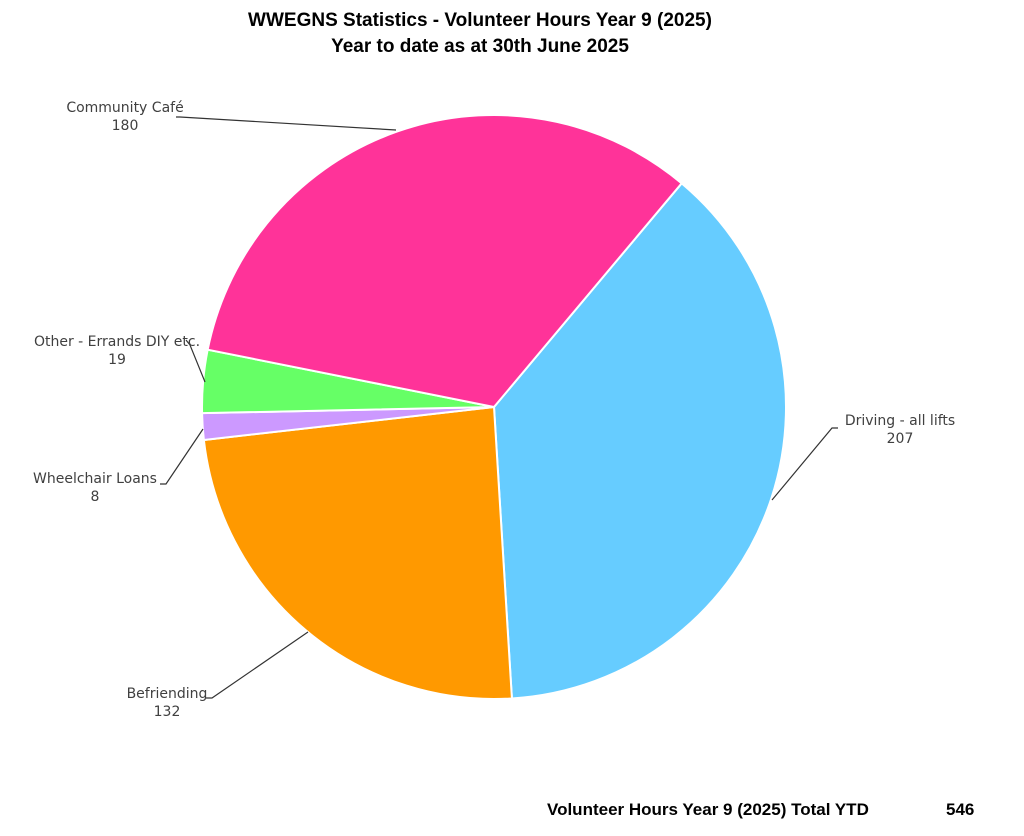  Describe the element at coordinates (480, 46) in the screenshot. I see `chart-subtitle: Year to date as at 30th June 2025` at that location.